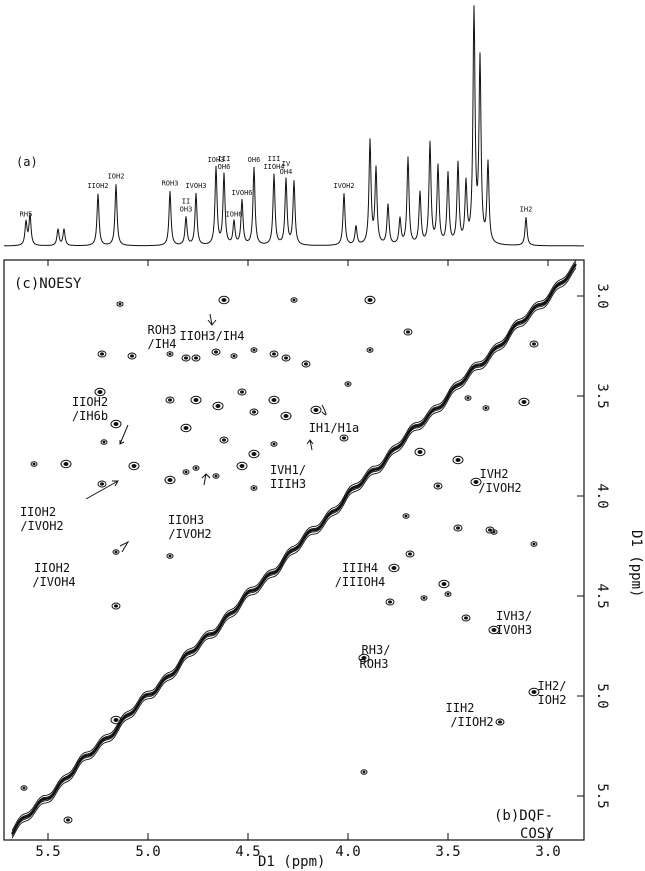 This screenshot has height=871, width=645. I want to click on noesy-label: (c)NOESY, so click(48, 284).